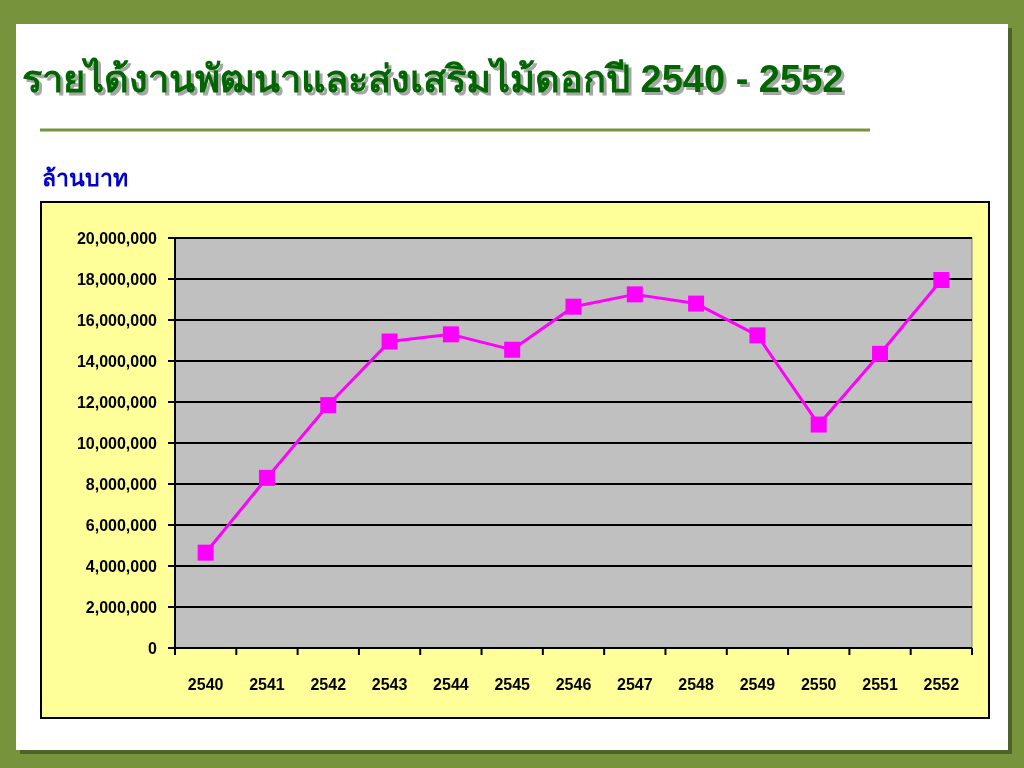 This screenshot has width=1024, height=768. What do you see at coordinates (389, 684) in the screenshot?
I see `x-tick-label: 2543` at bounding box center [389, 684].